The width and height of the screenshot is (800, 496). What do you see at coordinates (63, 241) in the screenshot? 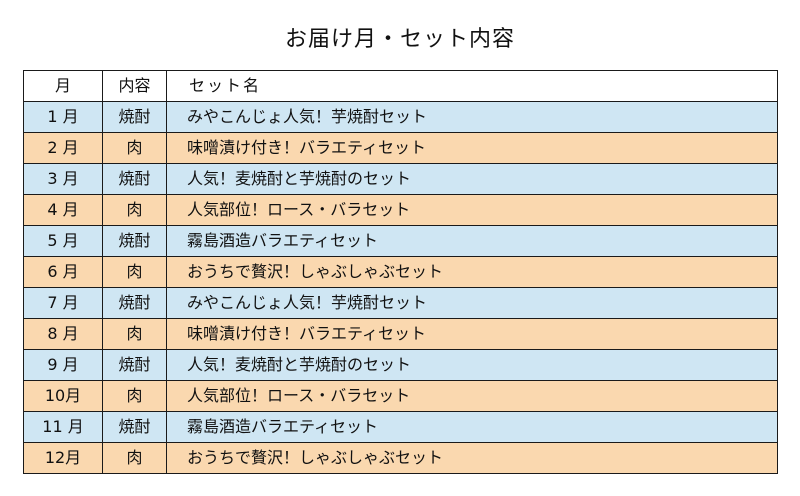
I see `row-month: 5 月` at bounding box center [63, 241].